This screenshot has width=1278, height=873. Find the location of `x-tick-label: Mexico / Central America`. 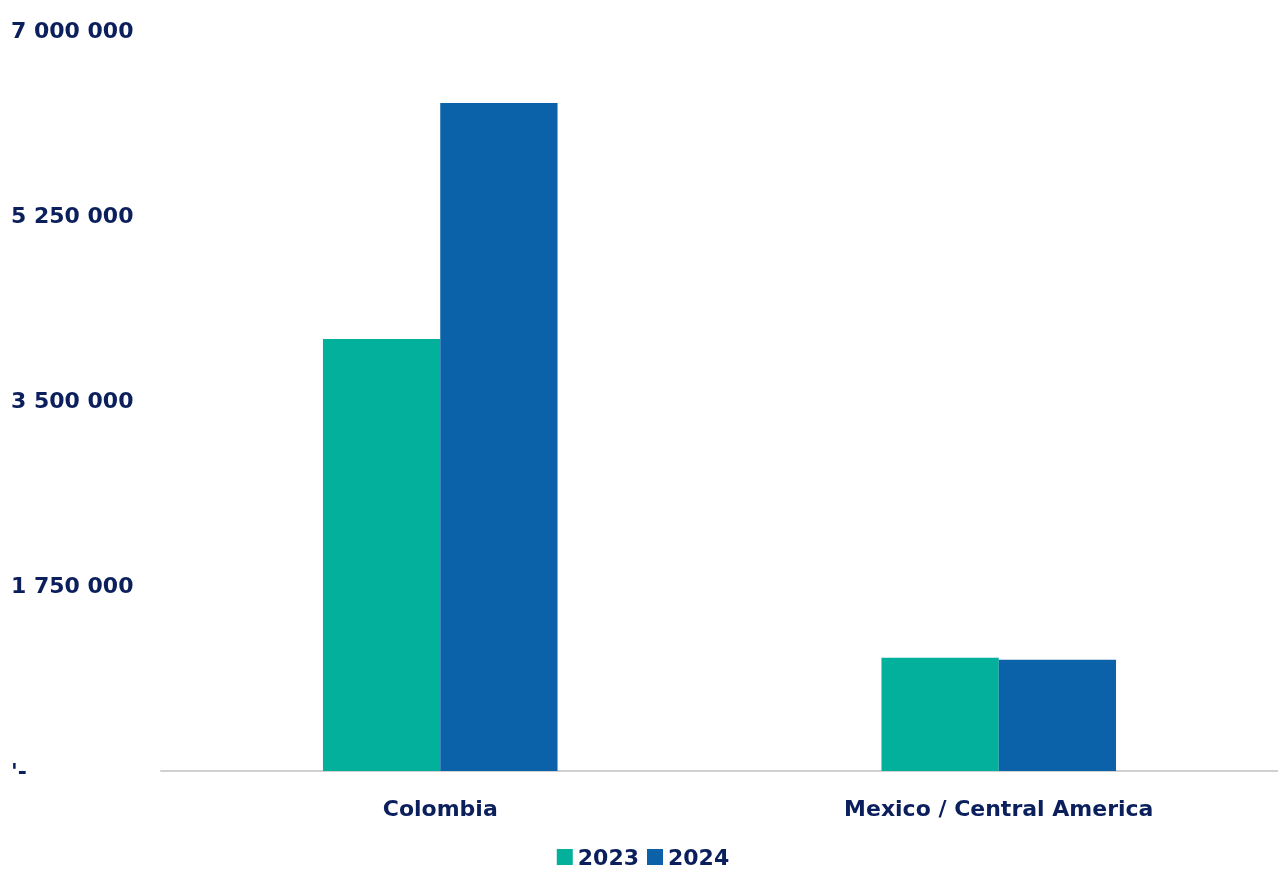

x-tick-label: Mexico / Central America is located at coordinates (999, 808).